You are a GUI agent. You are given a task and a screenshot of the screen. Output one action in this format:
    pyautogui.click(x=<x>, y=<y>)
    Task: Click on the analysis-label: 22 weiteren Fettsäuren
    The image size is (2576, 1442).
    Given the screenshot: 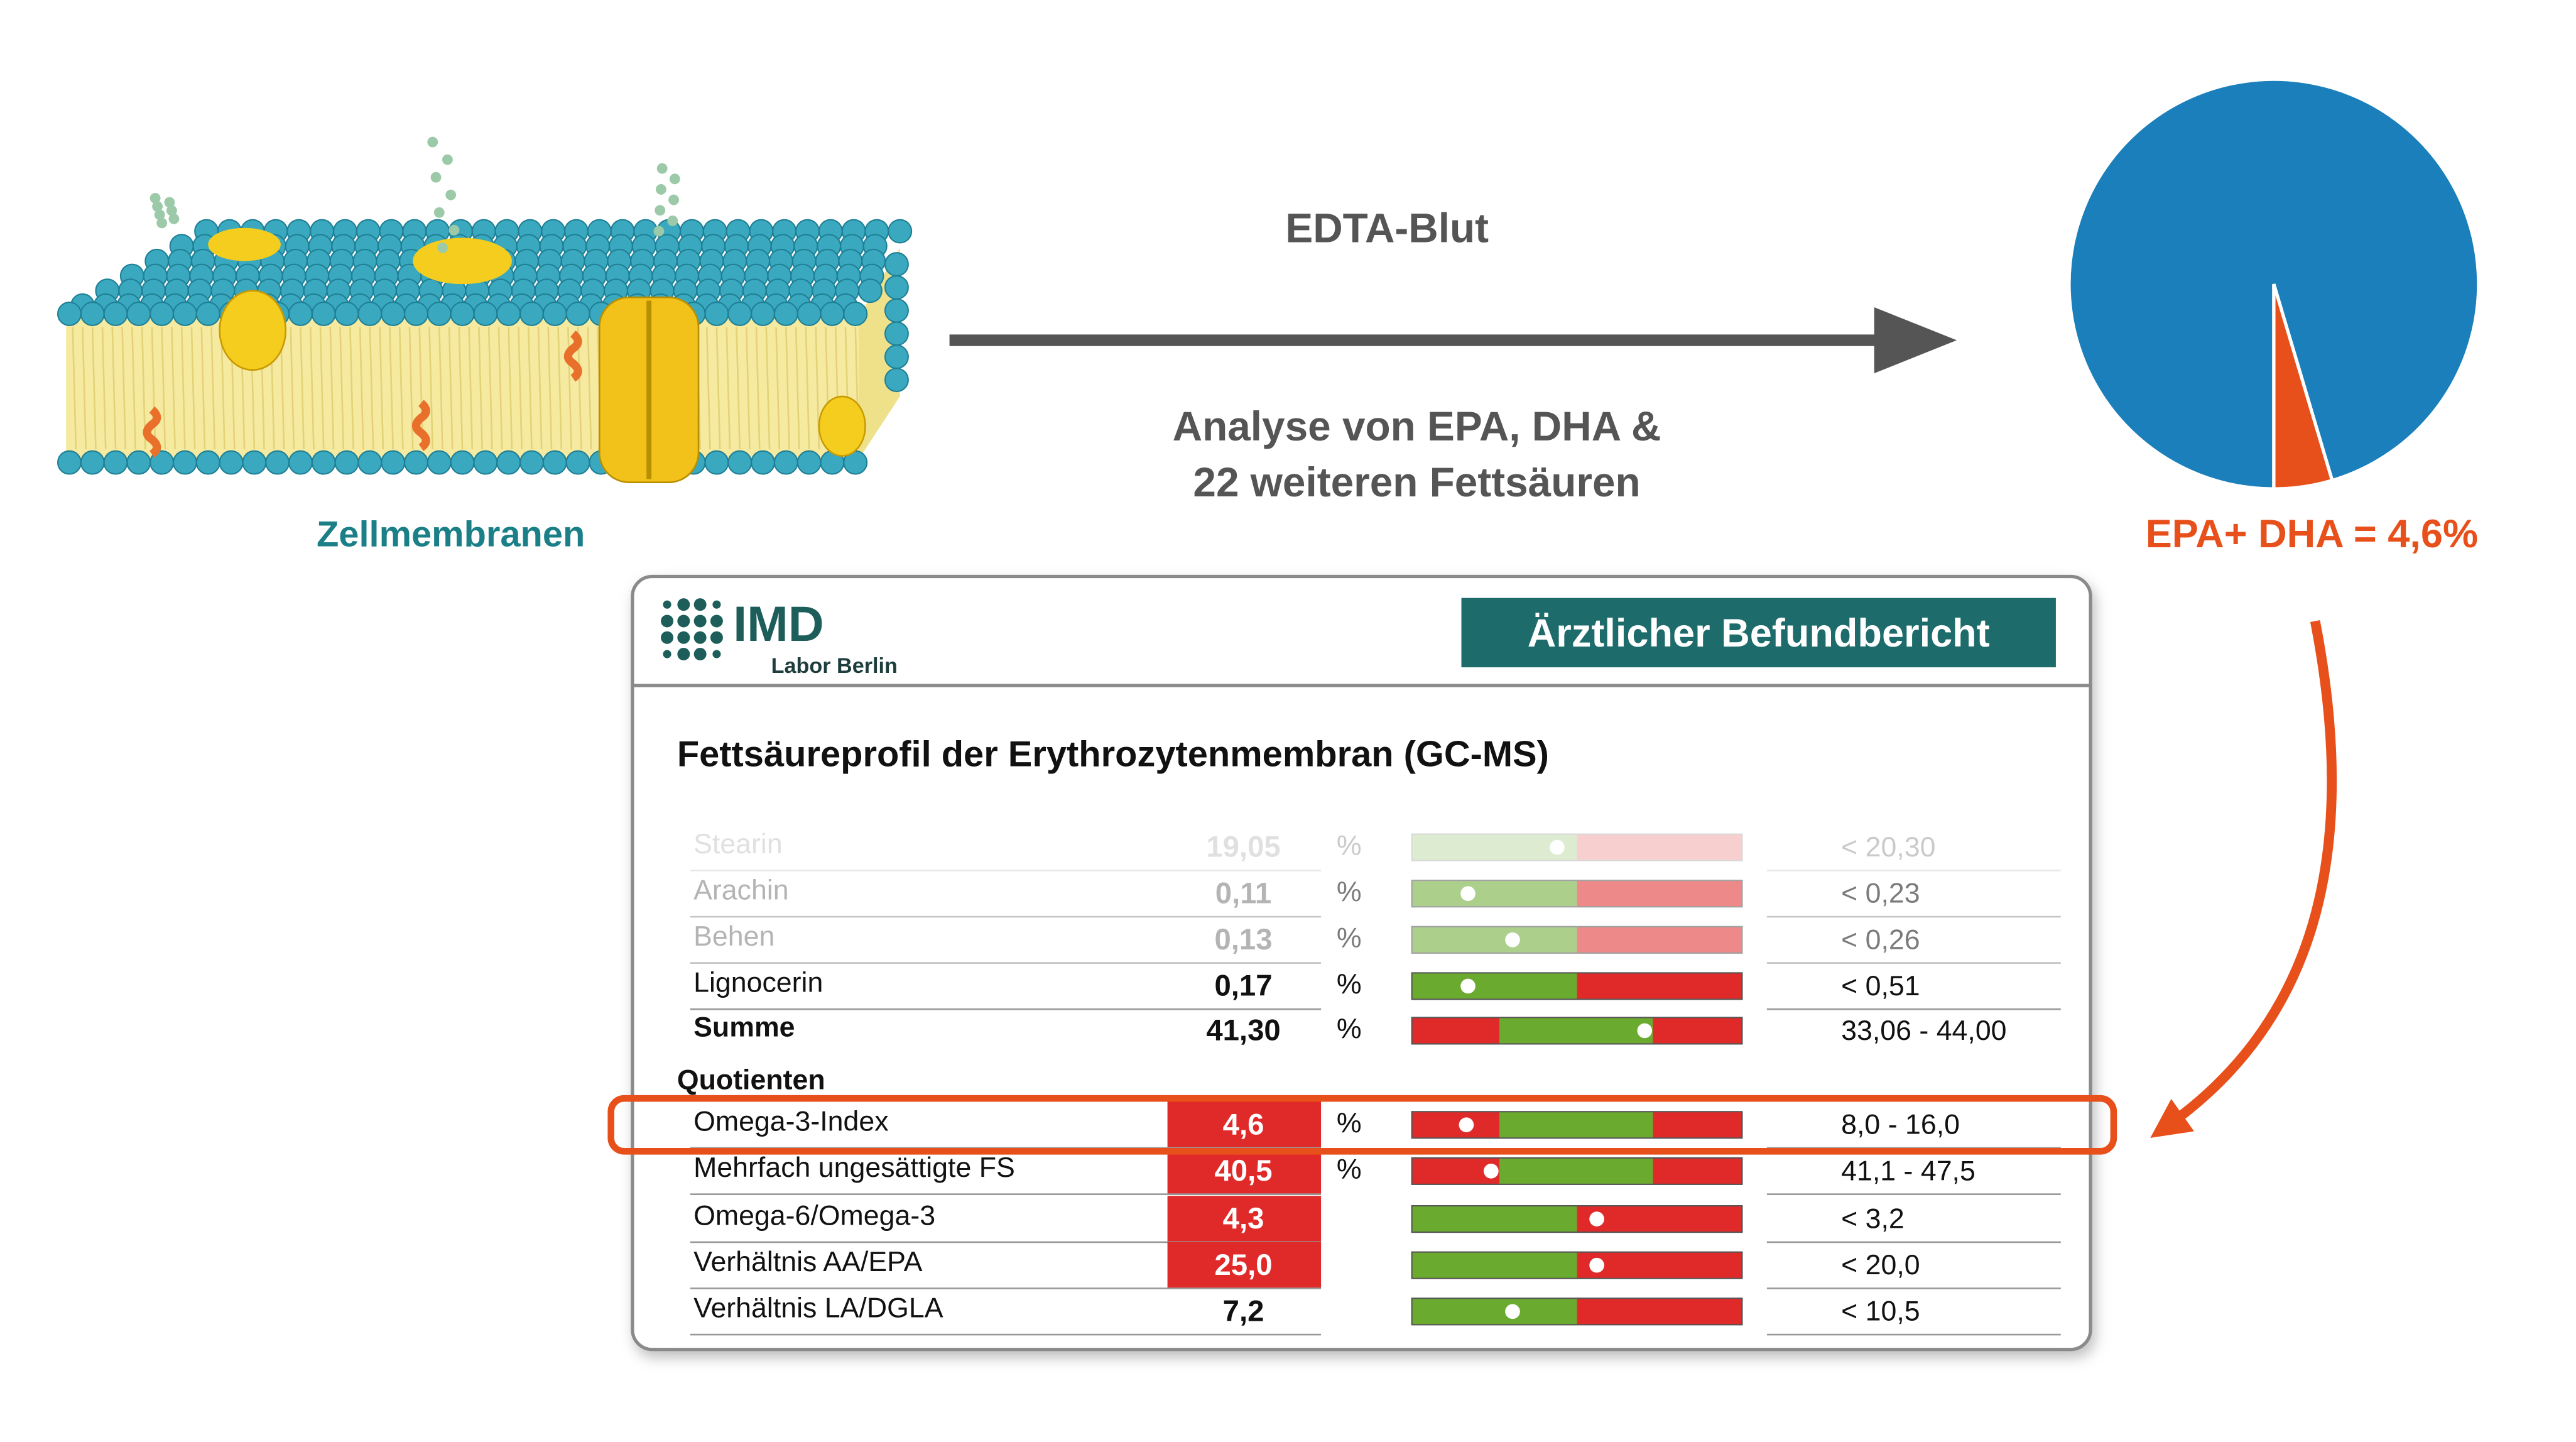 What is the action you would take?
    pyautogui.click(x=1416, y=482)
    